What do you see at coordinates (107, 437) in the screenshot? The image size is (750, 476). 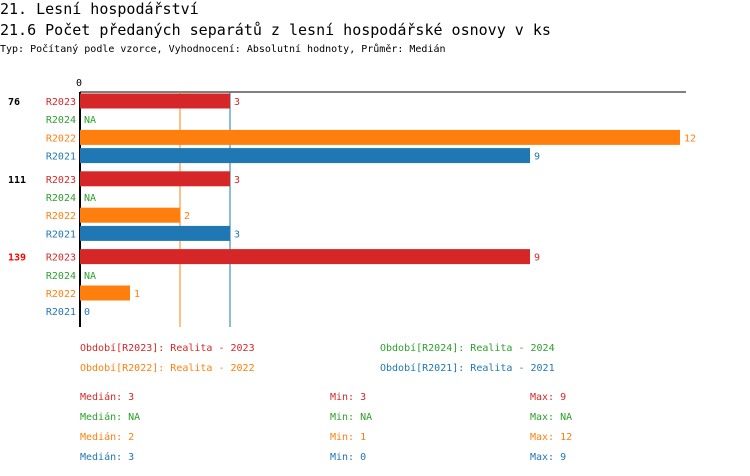 I see `stat-median-r2022: Medián: 2` at bounding box center [107, 437].